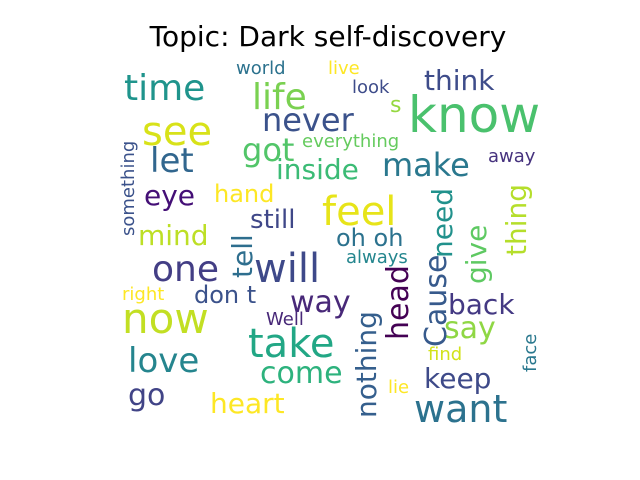 The height and width of the screenshot is (480, 640). I want to click on word-don-t: don t, so click(225, 295).